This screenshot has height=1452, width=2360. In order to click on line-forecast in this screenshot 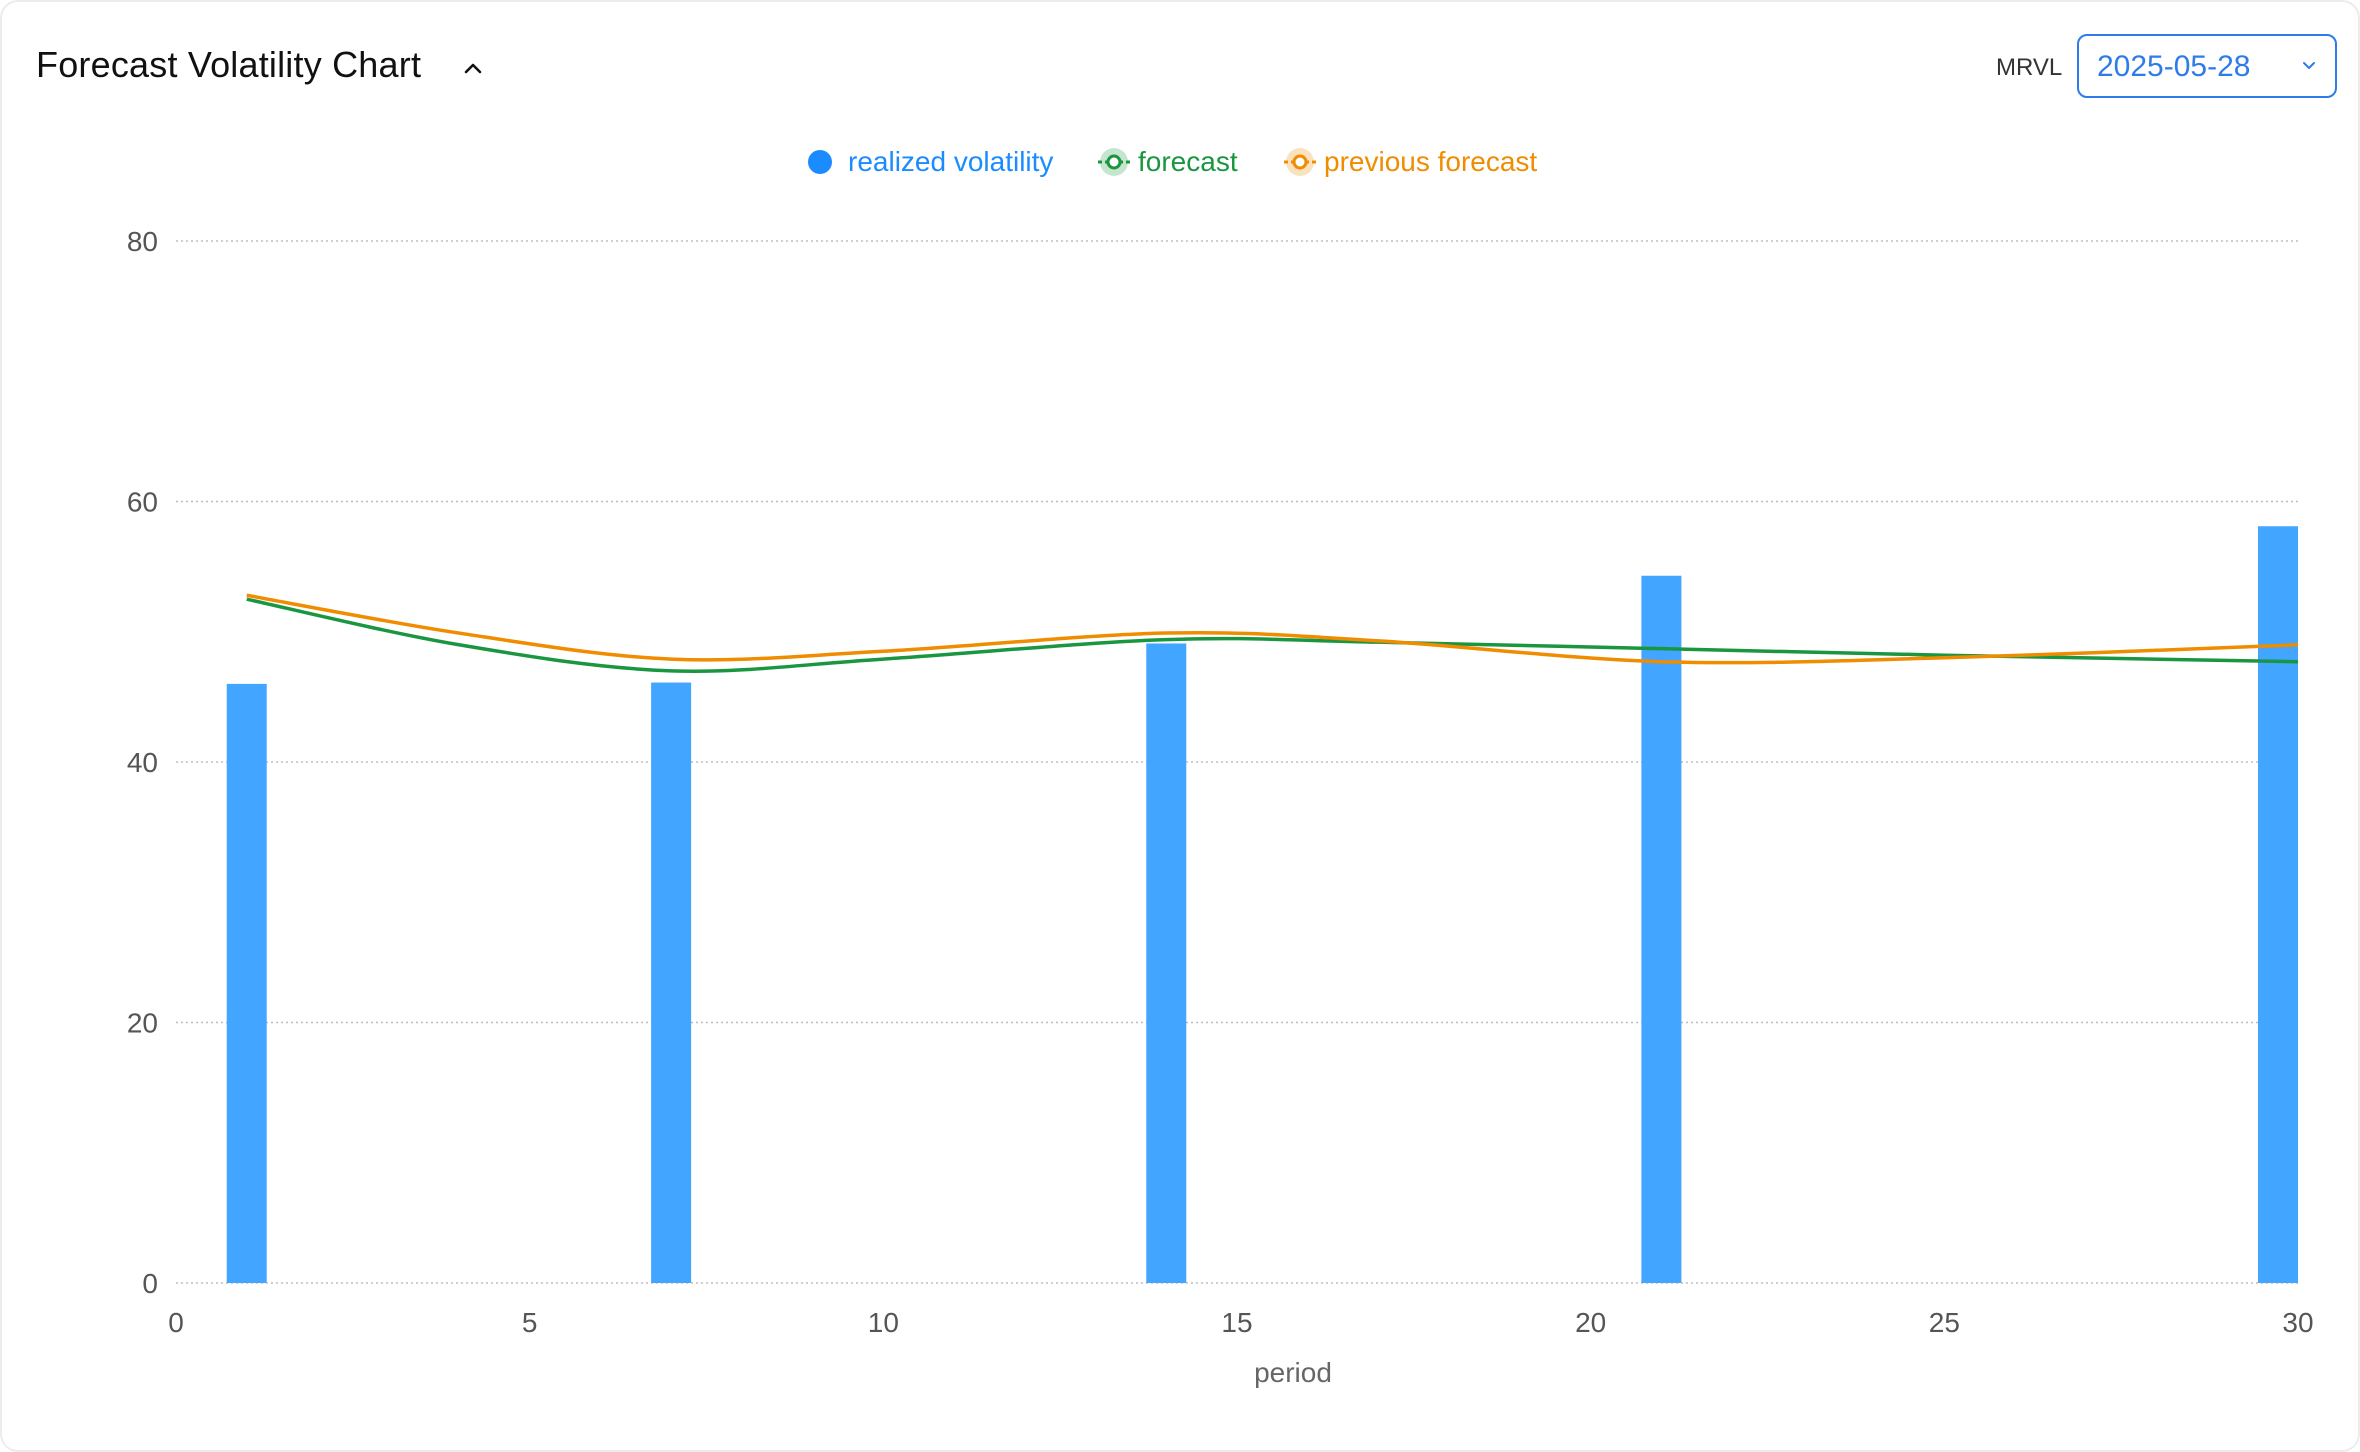, I will do `click(1272, 635)`.